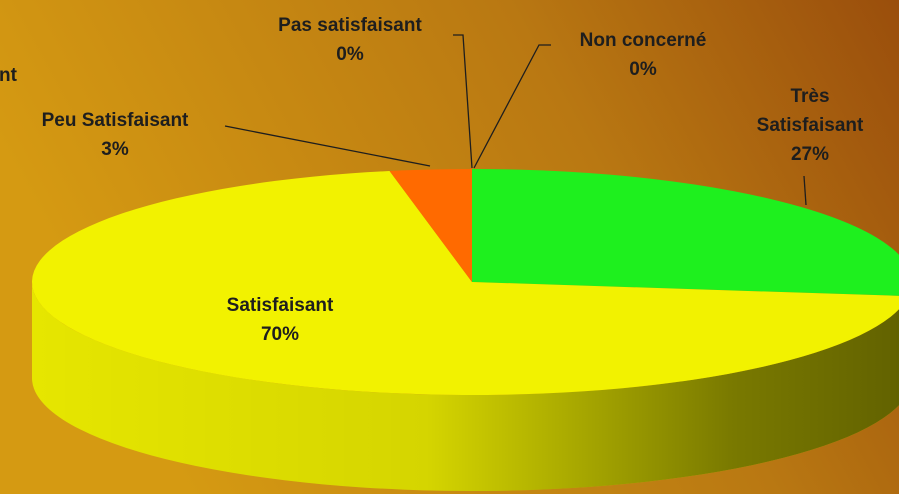 This screenshot has height=494, width=899. What do you see at coordinates (115, 149) in the screenshot?
I see `value-label: 3%` at bounding box center [115, 149].